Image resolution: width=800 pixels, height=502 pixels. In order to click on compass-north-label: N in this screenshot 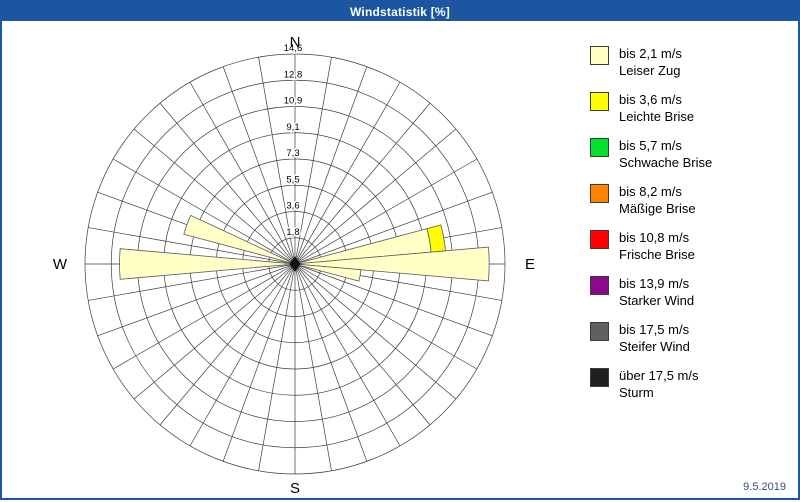, I will do `click(295, 42)`.